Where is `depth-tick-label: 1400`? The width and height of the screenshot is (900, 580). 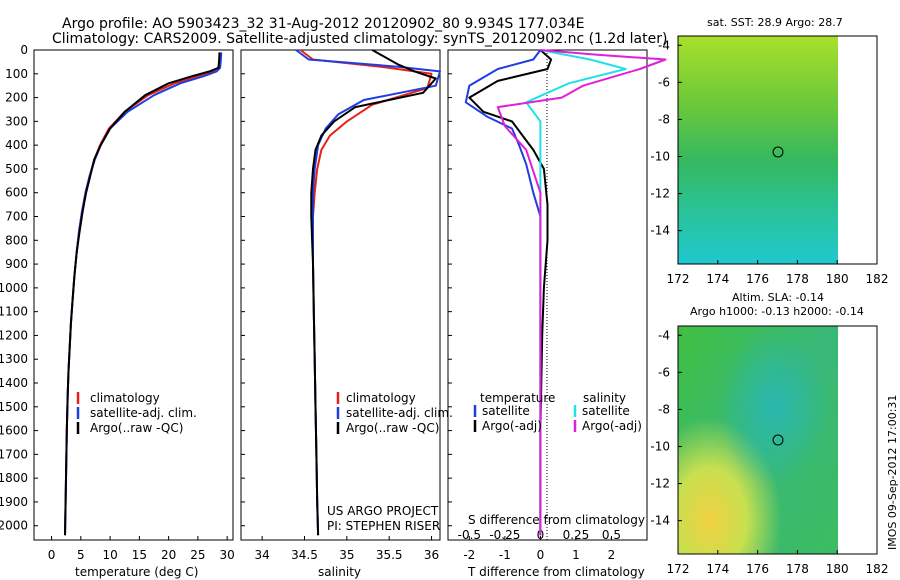
depth-tick-label: 1400 is located at coordinates (14, 383).